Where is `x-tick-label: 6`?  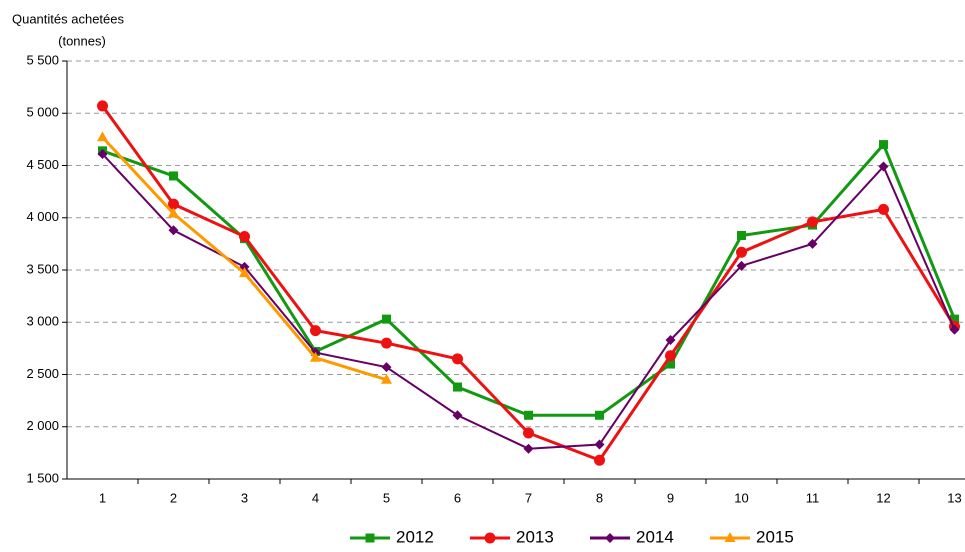 x-tick-label: 6 is located at coordinates (457, 497).